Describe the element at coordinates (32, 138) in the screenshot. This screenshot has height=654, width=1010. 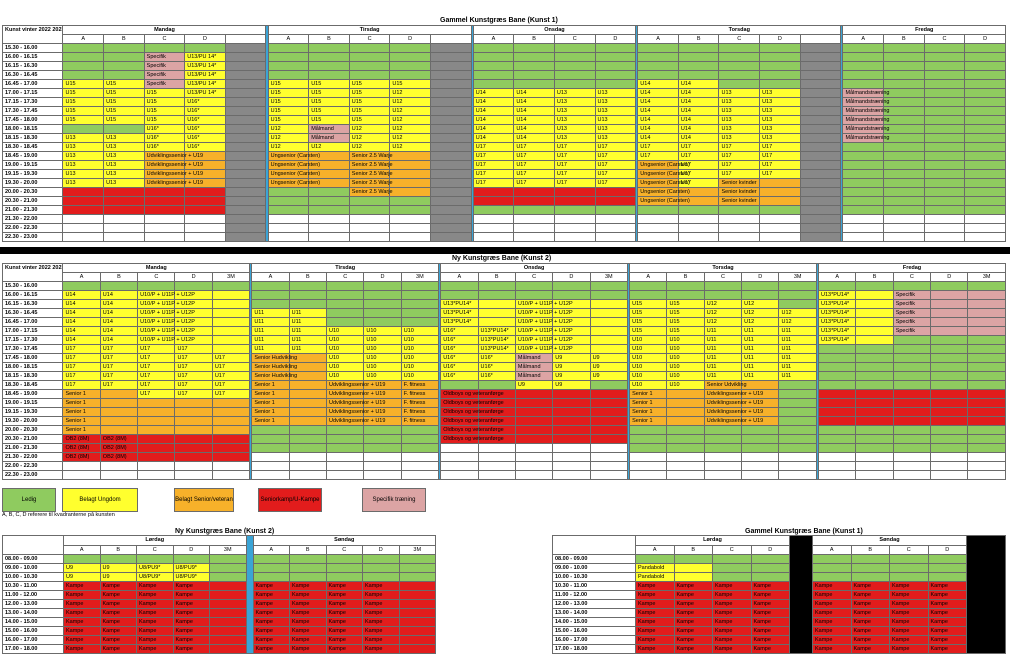
I see `time-slot: 18.15 - 18.30` at that location.